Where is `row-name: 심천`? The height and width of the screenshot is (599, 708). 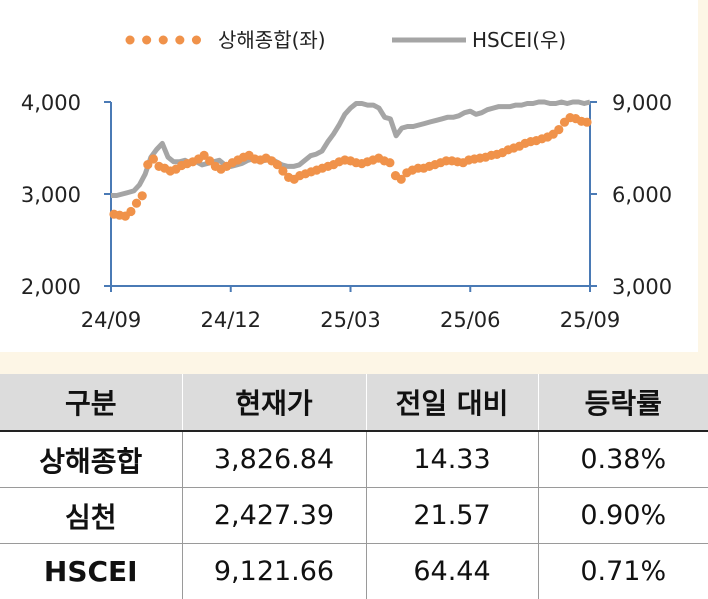 row-name: 심천 is located at coordinates (91, 516).